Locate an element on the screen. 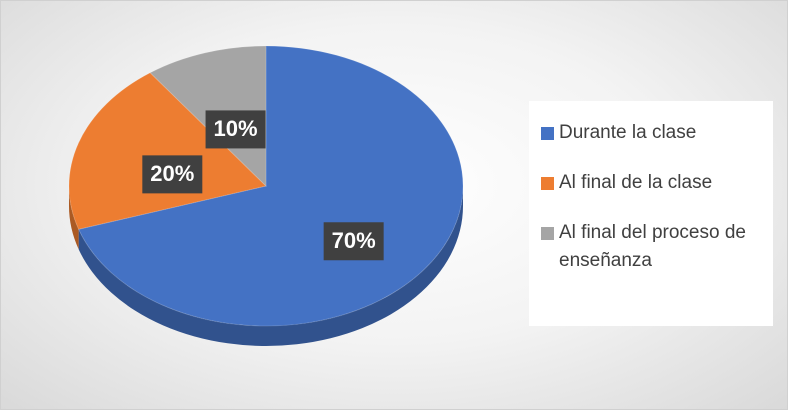 The image size is (788, 410). value-label: 20% is located at coordinates (172, 173).